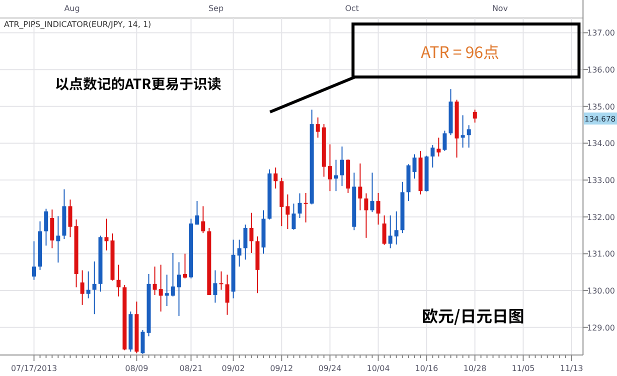  Describe the element at coordinates (72, 8) in the screenshot. I see `text: Aug` at that location.